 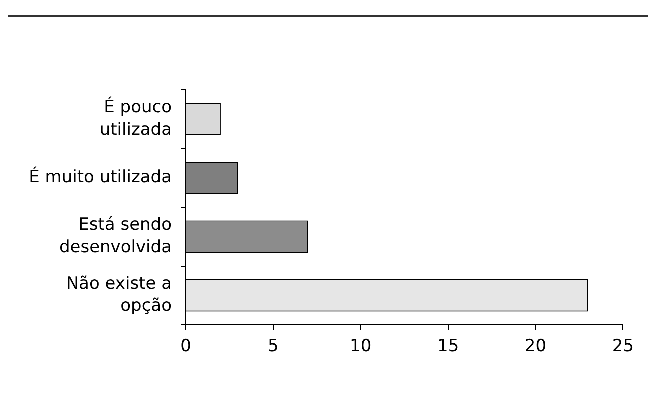 What do you see at coordinates (115, 236) in the screenshot?
I see `y-tick-label: Está sendo desenvolvida` at bounding box center [115, 236].